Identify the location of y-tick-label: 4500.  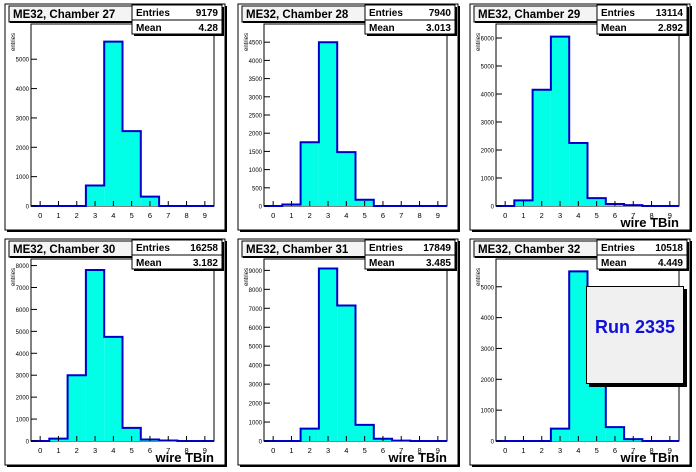
(256, 44).